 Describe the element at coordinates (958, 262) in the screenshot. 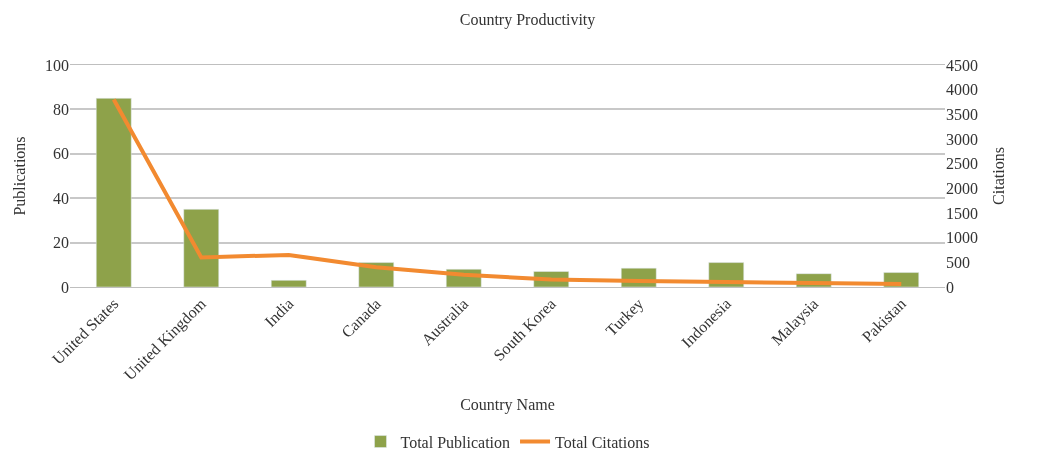

I see `y2-tick-label: 500` at that location.